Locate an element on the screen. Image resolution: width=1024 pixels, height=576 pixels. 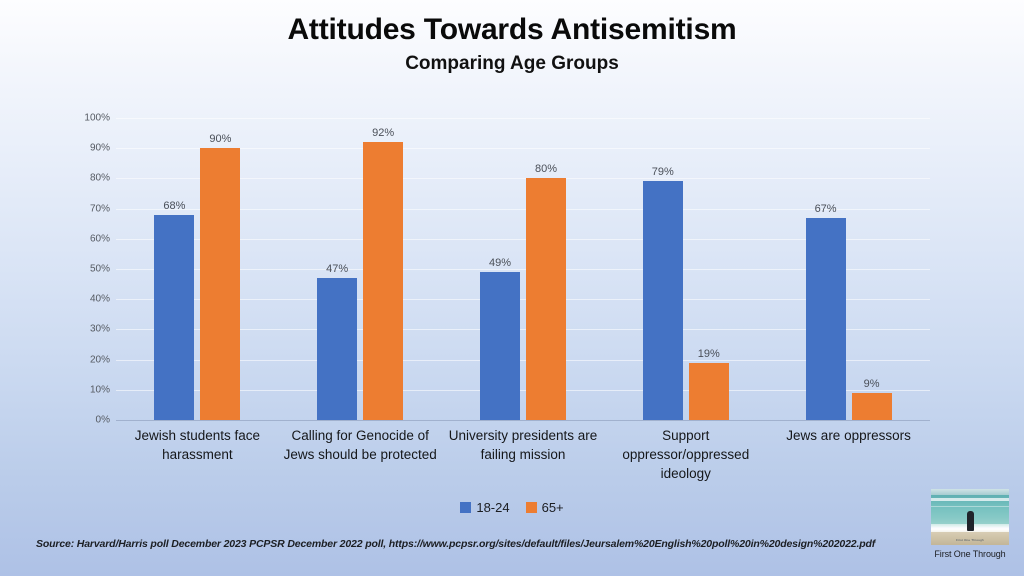
bar-value-label: 9% is located at coordinates (871, 383).